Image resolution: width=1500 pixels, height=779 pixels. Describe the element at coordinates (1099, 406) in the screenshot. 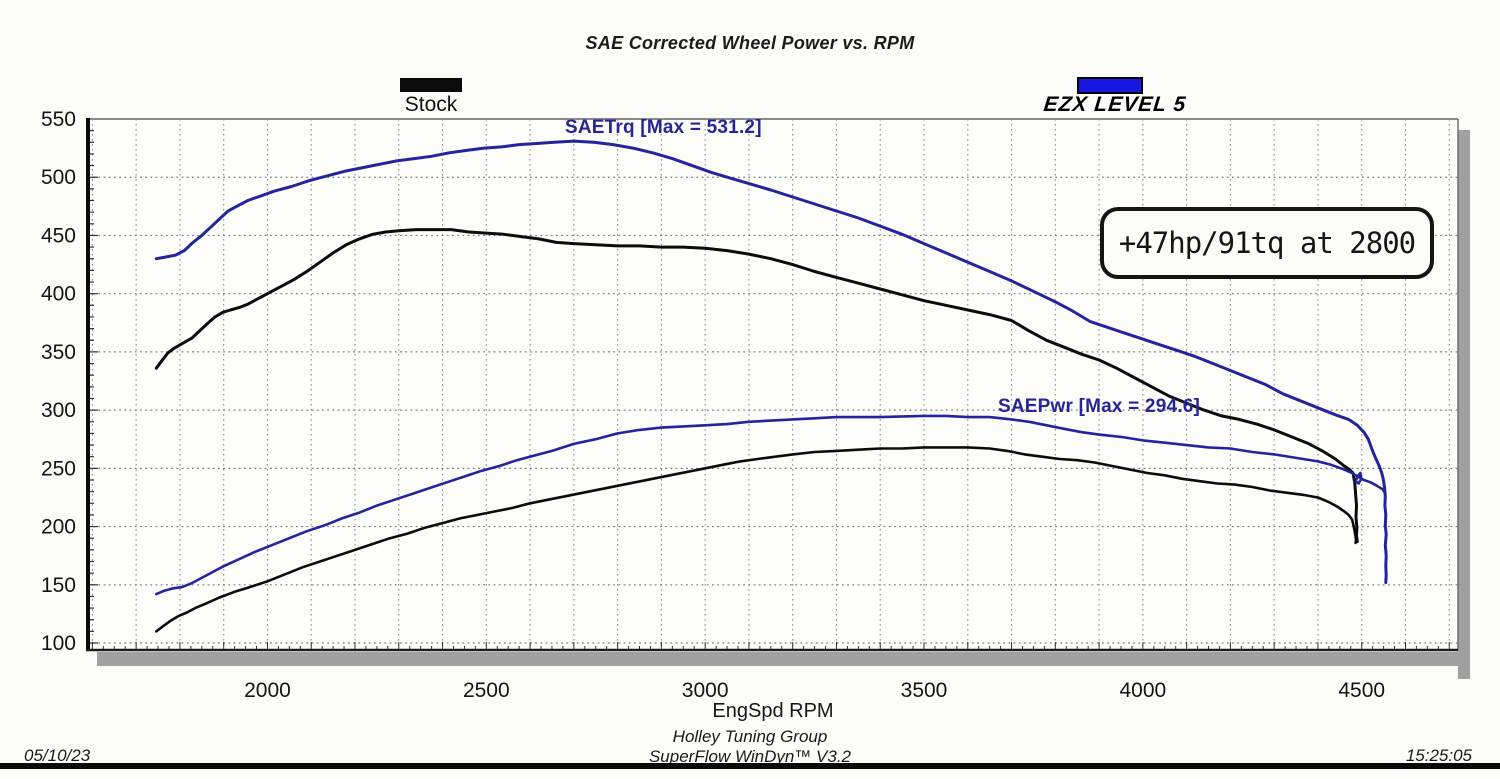

I see `power-max-annotation: SAEPwr [Max = 294.6]` at that location.